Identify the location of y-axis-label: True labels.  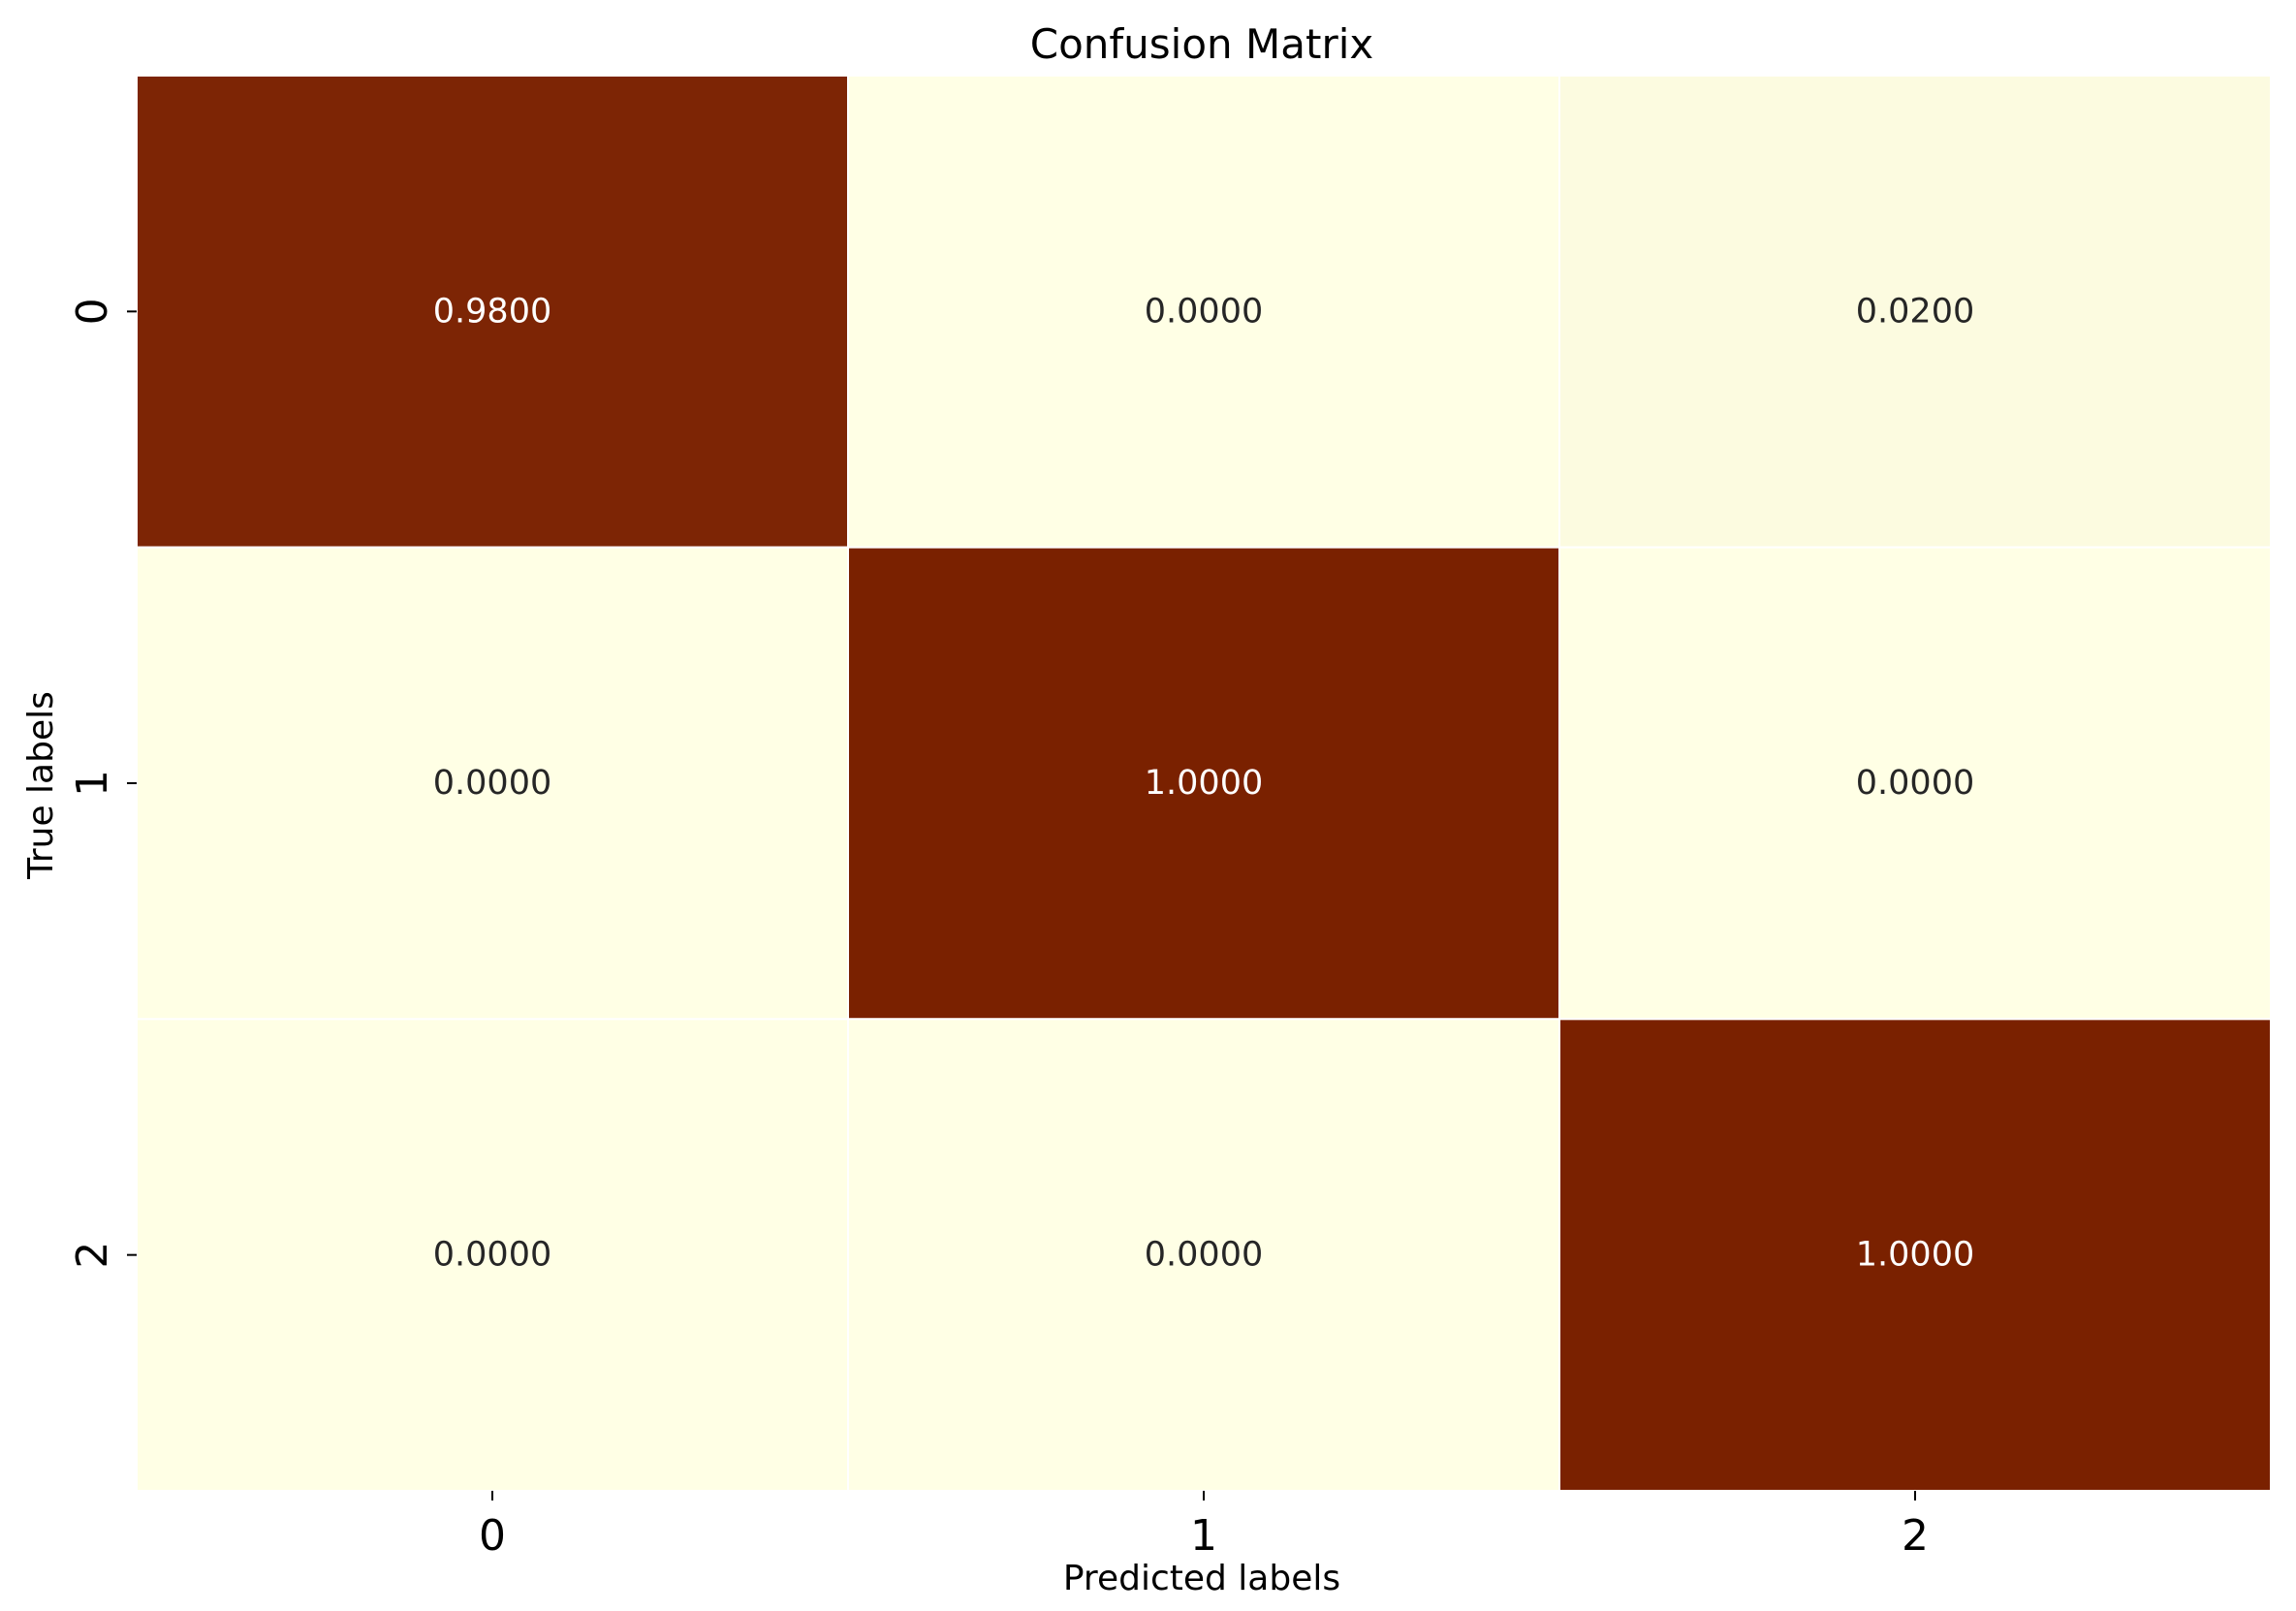
(41, 785).